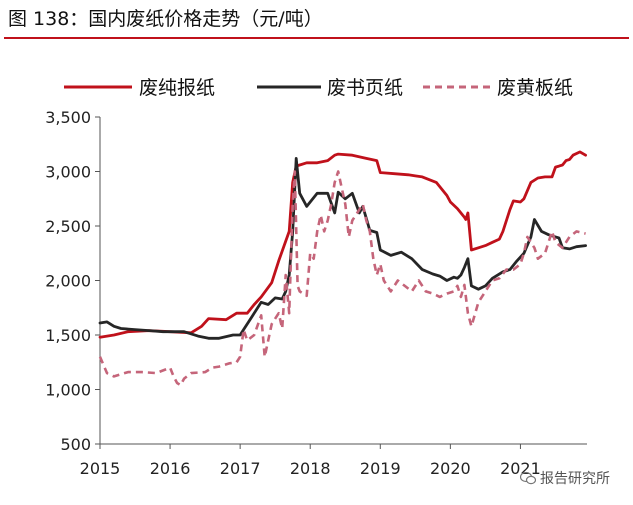 This screenshot has height=505, width=633. I want to click on y-tick-label: 1,000, so click(68, 390).